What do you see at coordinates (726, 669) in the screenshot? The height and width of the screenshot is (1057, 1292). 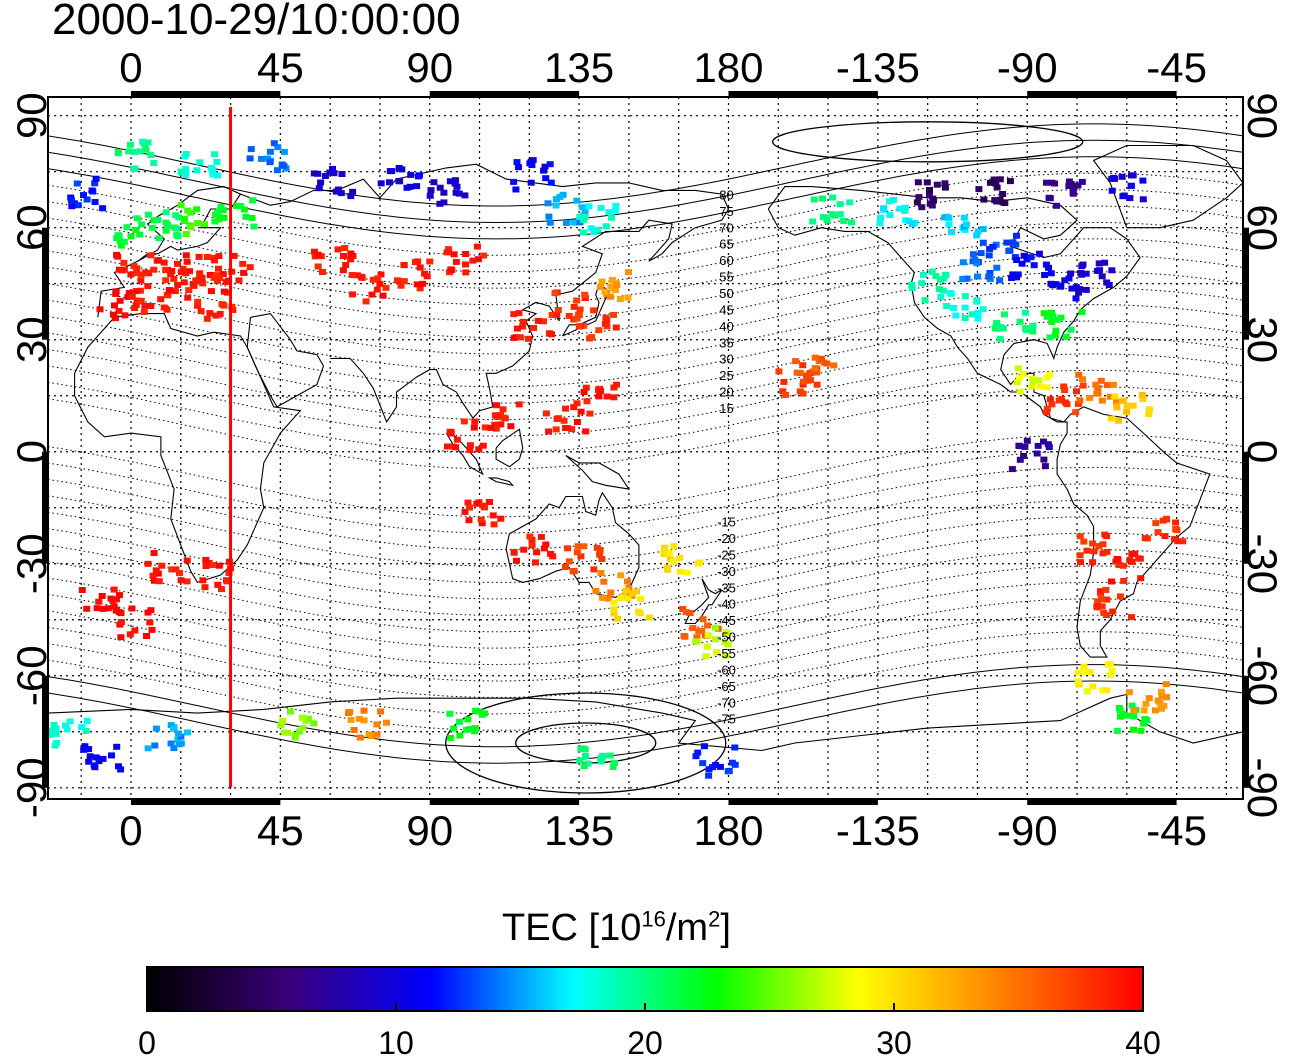 I see `contour-label: -60` at bounding box center [726, 669].